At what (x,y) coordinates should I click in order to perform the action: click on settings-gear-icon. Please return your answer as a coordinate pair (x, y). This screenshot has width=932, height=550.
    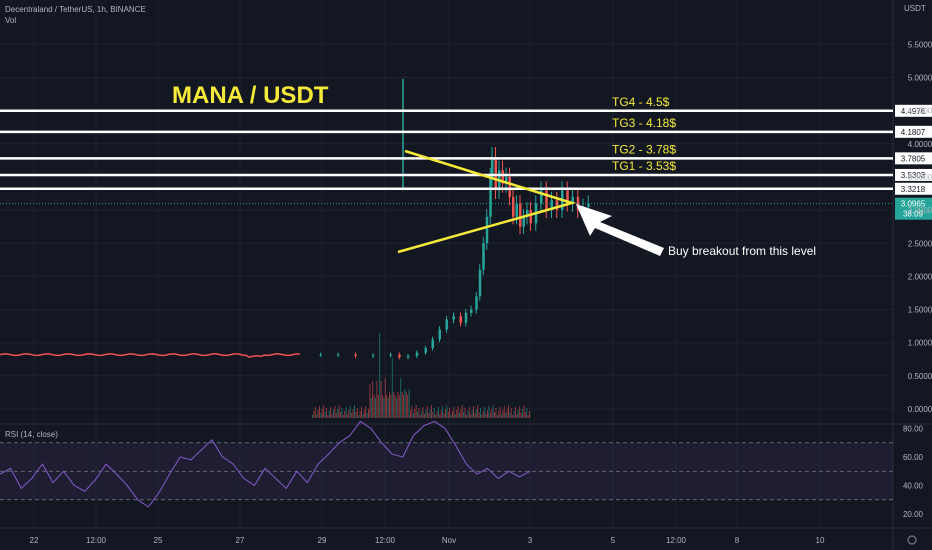
    Looking at the image, I should click on (912, 540).